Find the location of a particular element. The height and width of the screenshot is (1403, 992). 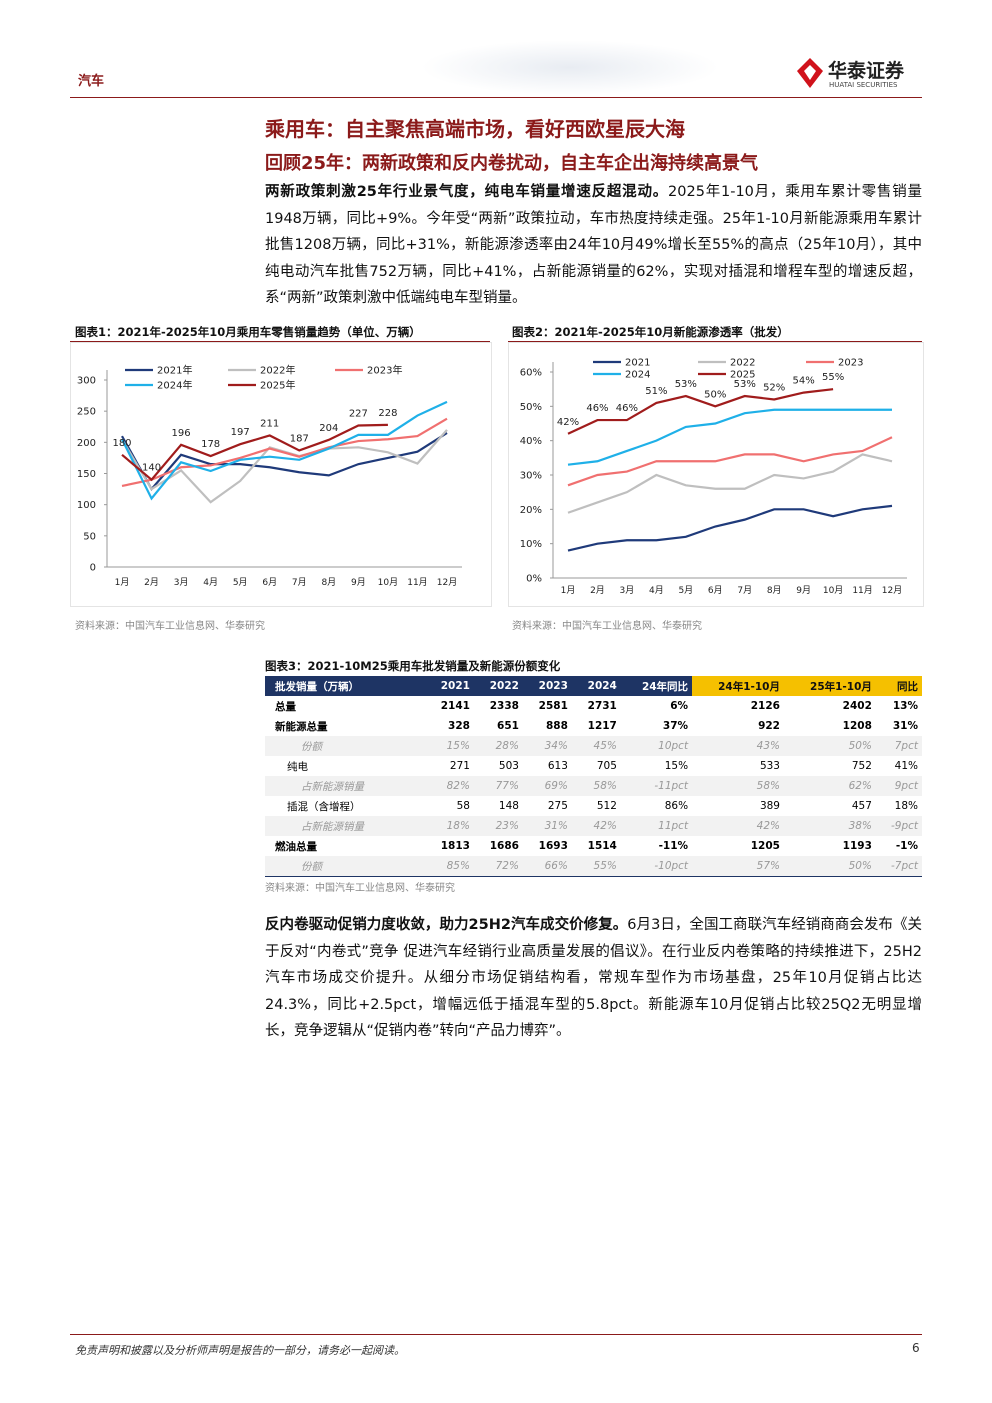

y-tick-label: 30% is located at coordinates (531, 476).